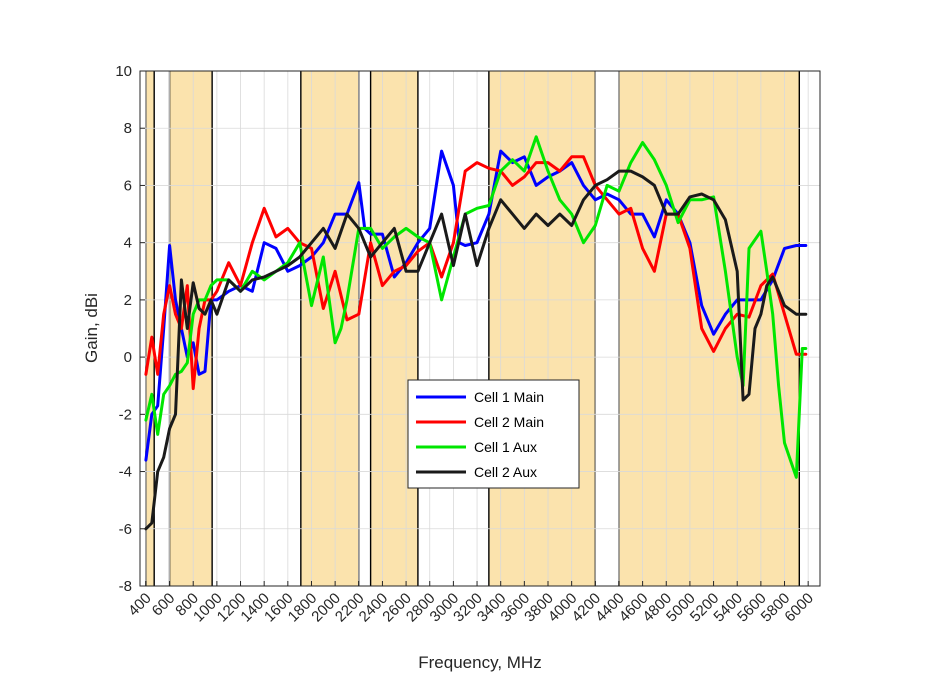  Describe the element at coordinates (505, 472) in the screenshot. I see `legend-label-3: Cell 2 Aux` at that location.